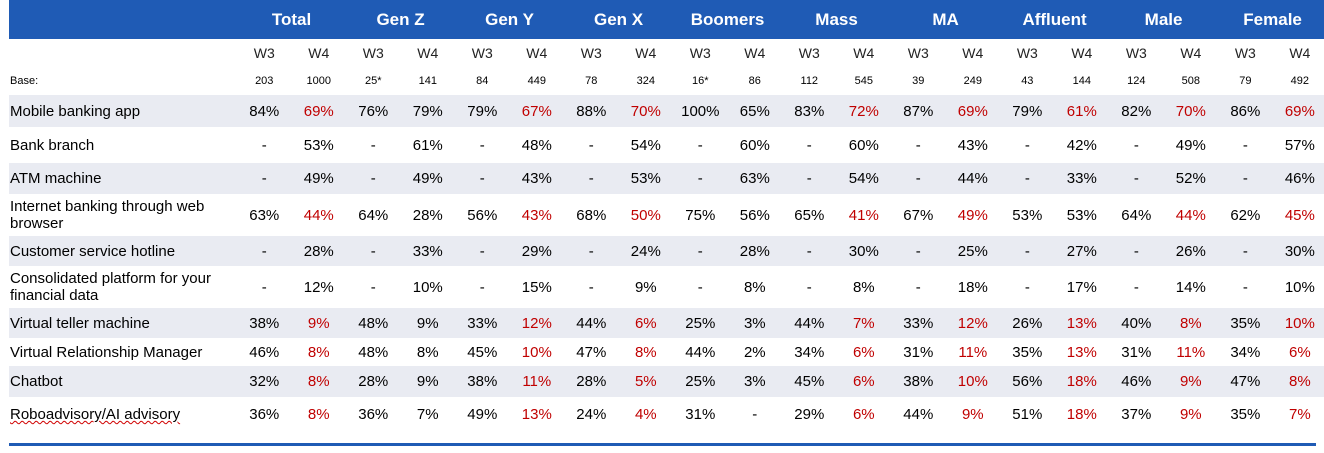 The width and height of the screenshot is (1324, 453). What do you see at coordinates (863, 81) in the screenshot?
I see `base-count: 545` at bounding box center [863, 81].